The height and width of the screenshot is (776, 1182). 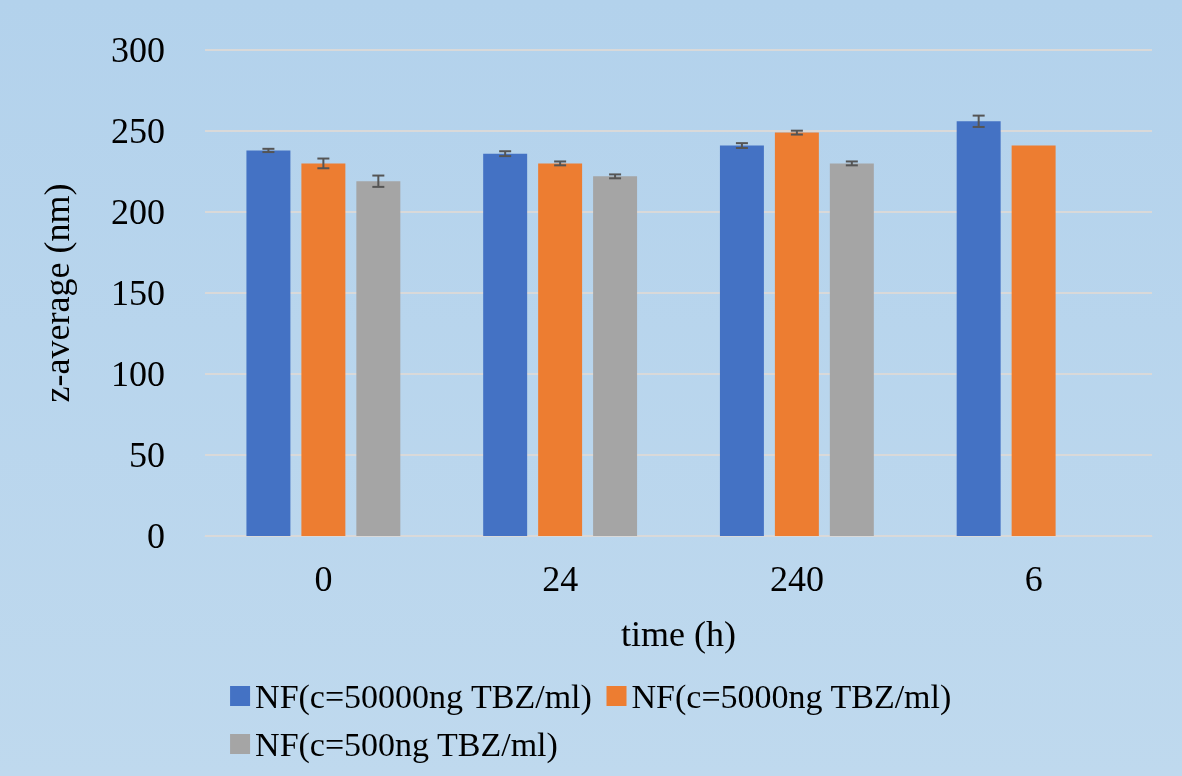 What do you see at coordinates (796, 579) in the screenshot?
I see `x-tick-label: 240` at bounding box center [796, 579].